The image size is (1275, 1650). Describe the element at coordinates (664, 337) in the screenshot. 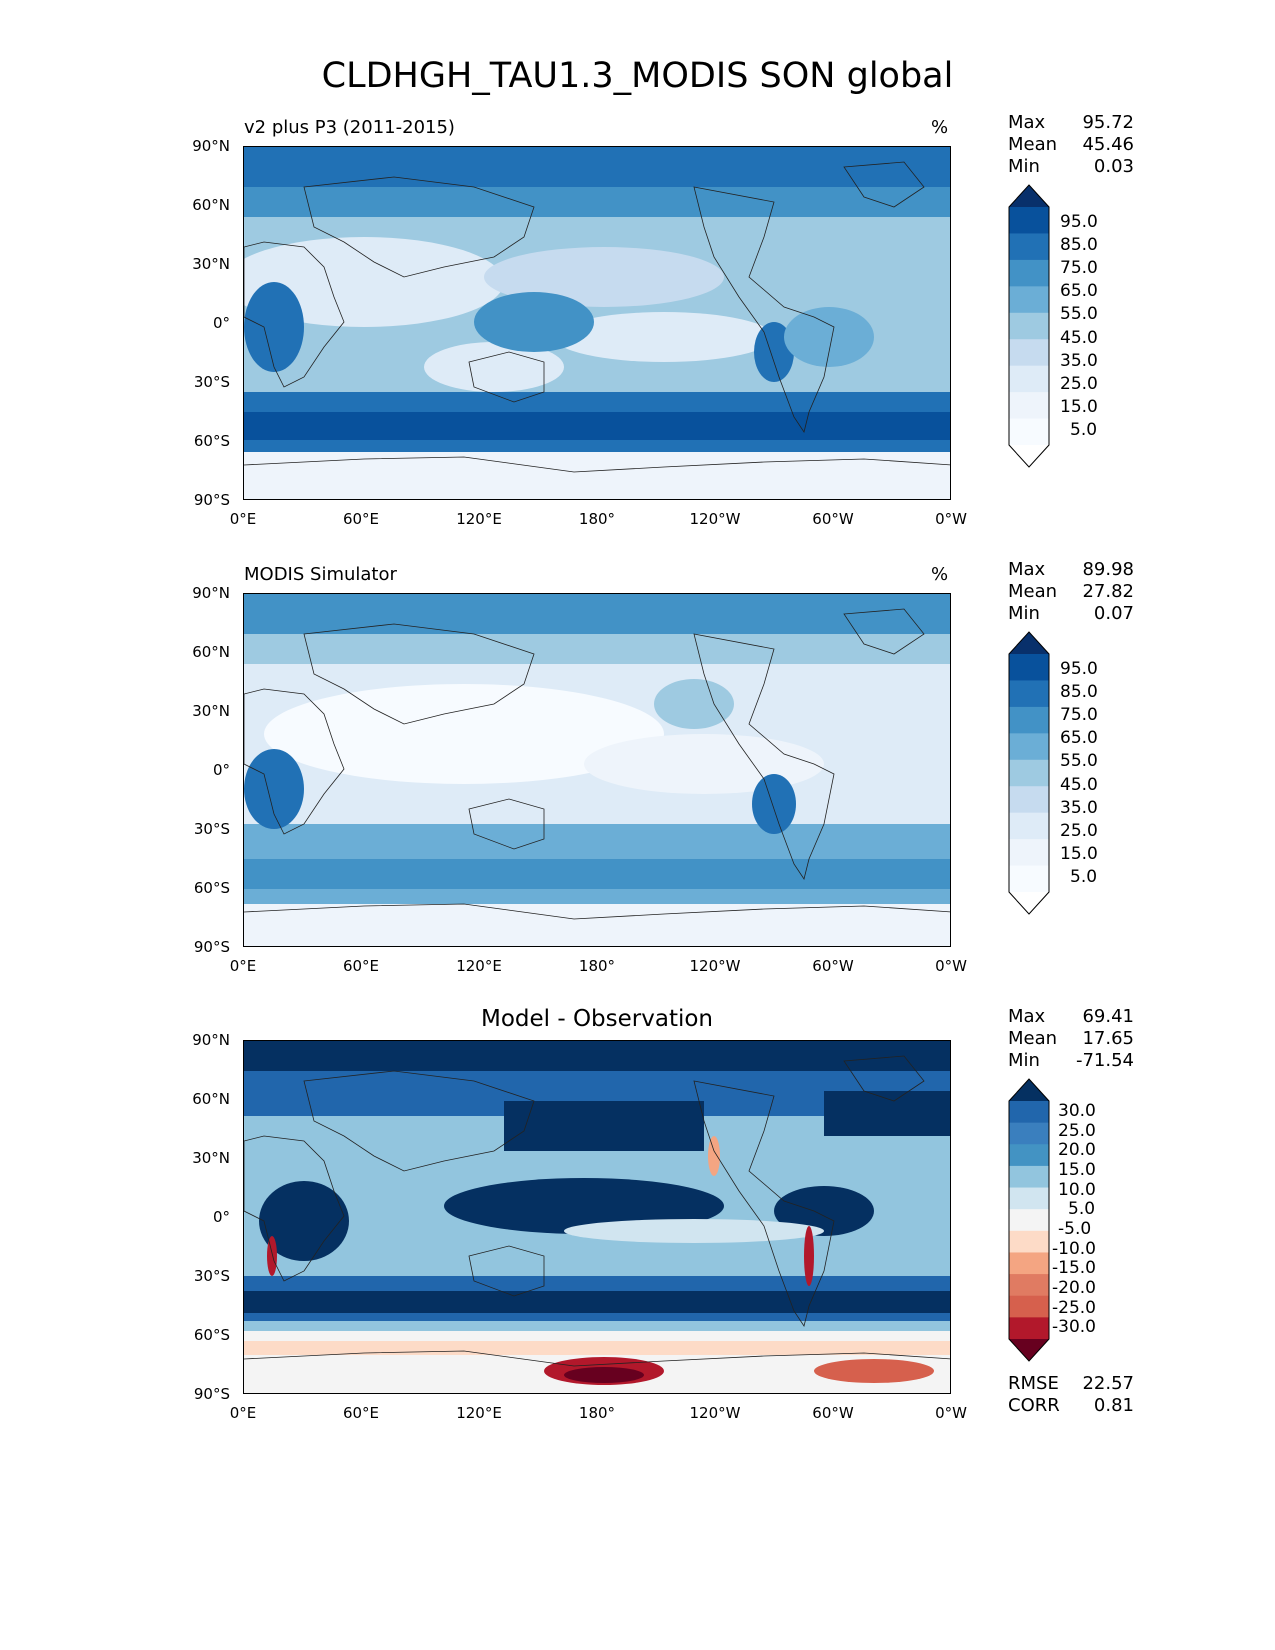

I see `pacific-clear-south` at that location.